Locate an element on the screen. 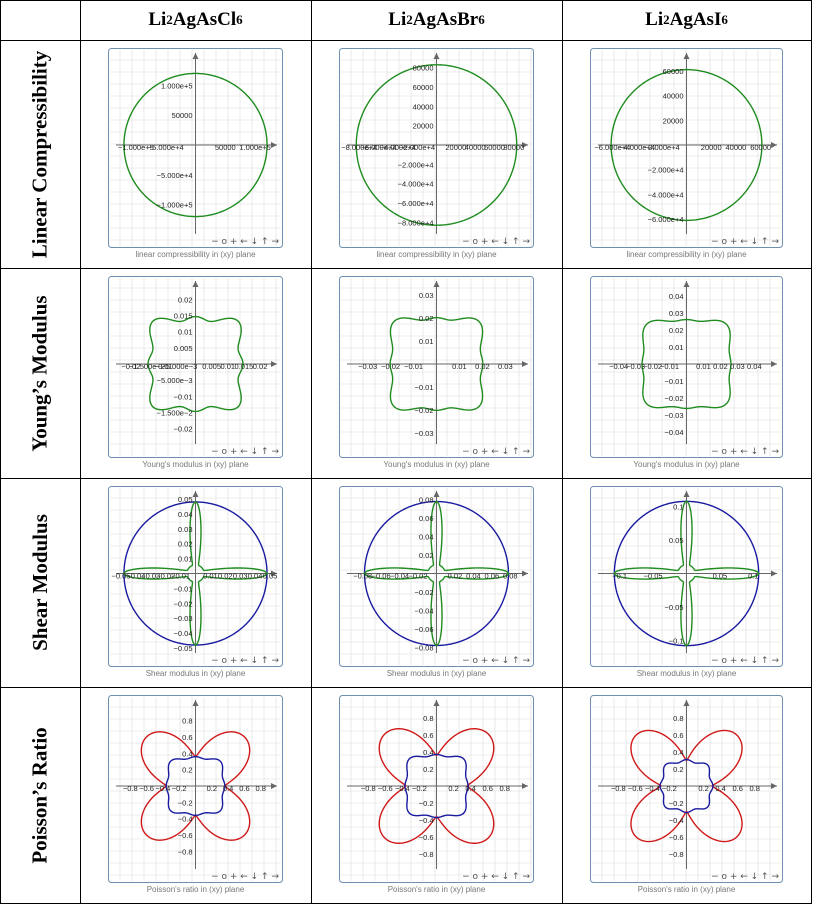  x-tick-label: −2.000e+4 is located at coordinates (417, 147).